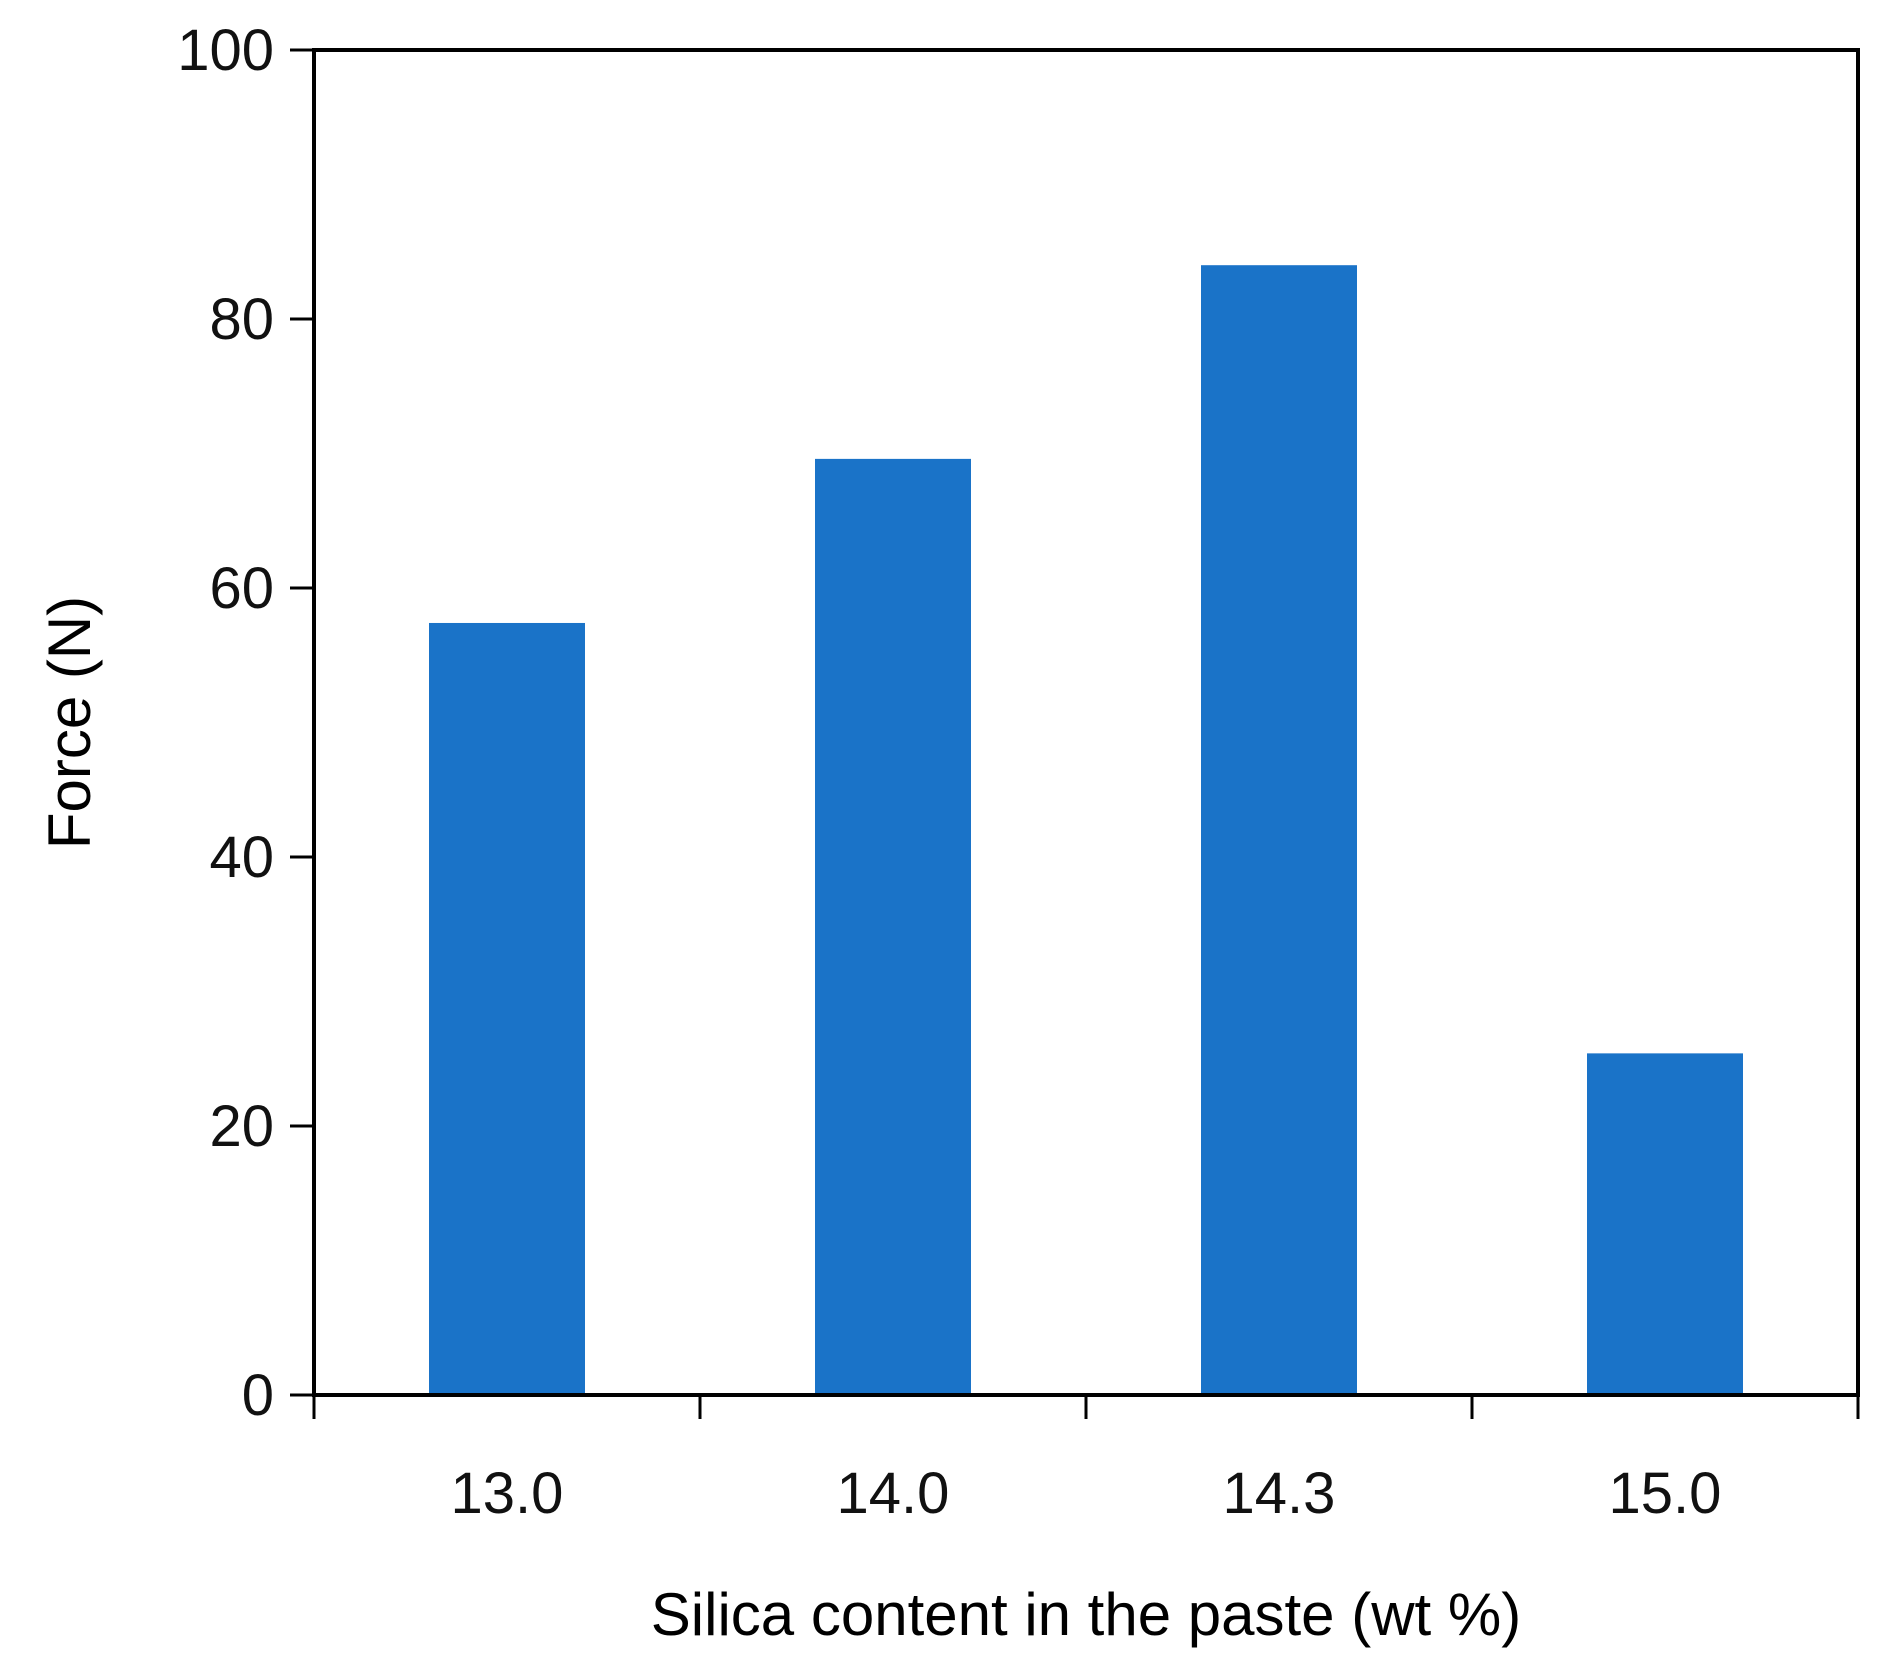 This screenshot has width=1888, height=1659. What do you see at coordinates (1665, 1224) in the screenshot?
I see `bar-15.0` at bounding box center [1665, 1224].